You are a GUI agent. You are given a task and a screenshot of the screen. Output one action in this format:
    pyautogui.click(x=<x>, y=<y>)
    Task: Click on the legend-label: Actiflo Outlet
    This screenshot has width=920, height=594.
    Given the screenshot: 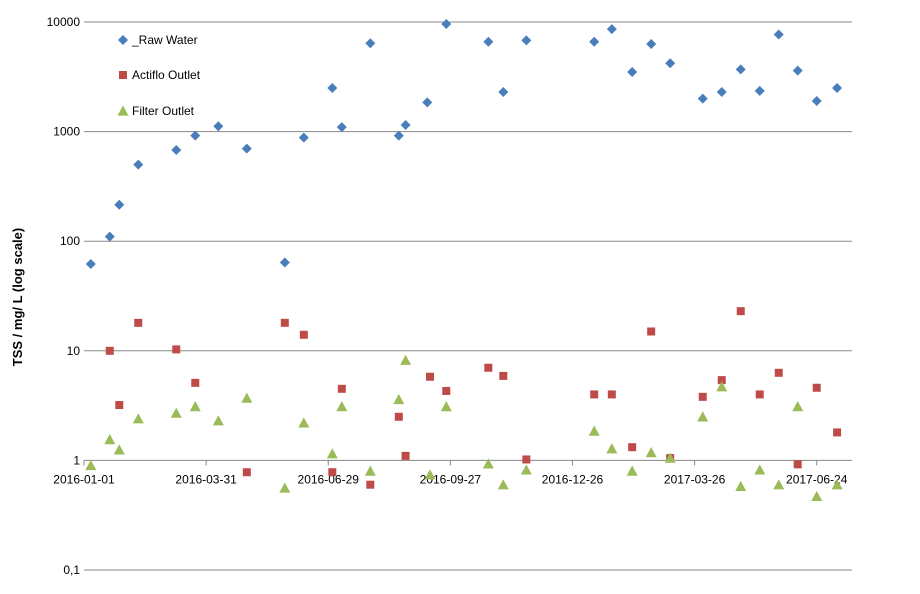 What is the action you would take?
    pyautogui.click(x=166, y=75)
    